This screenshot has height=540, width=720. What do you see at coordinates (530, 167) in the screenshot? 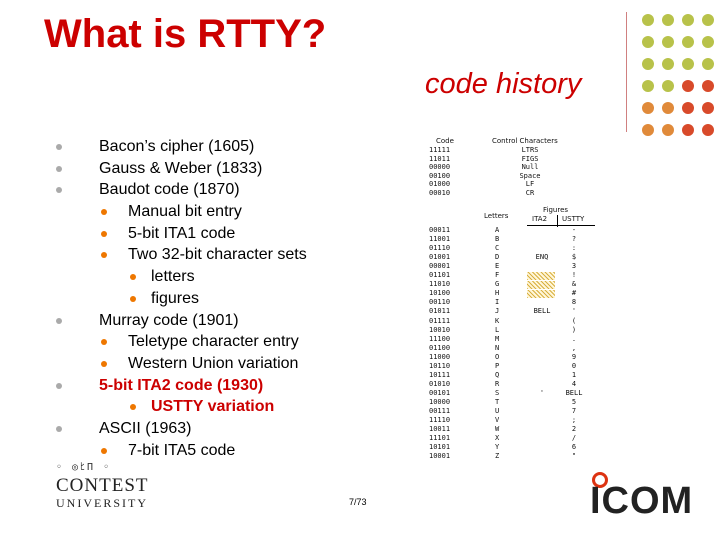
I see `table-control-name: Null` at bounding box center [530, 167].